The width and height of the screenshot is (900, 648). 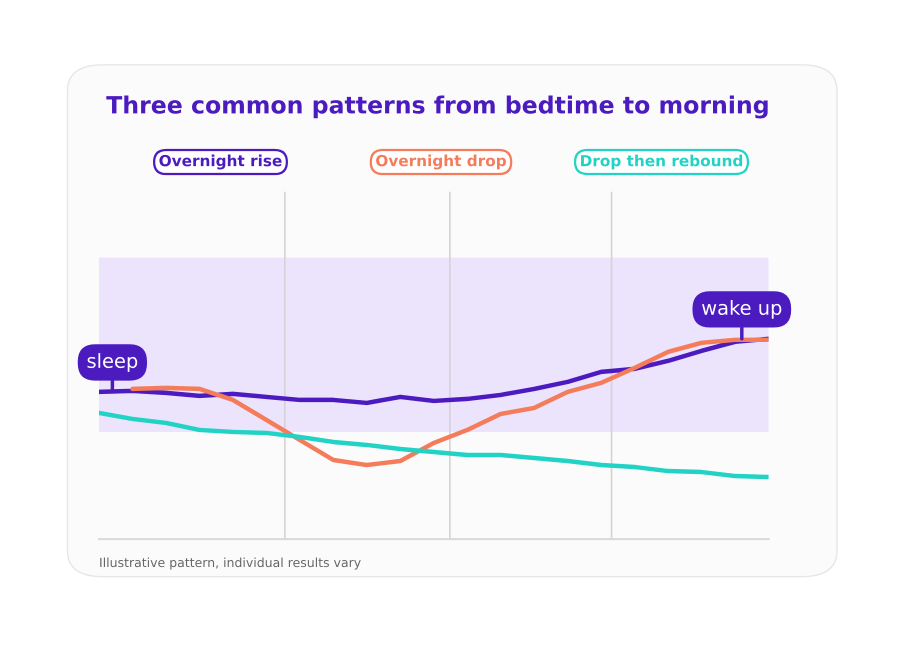 I want to click on text: Drop then rebound, so click(x=661, y=162).